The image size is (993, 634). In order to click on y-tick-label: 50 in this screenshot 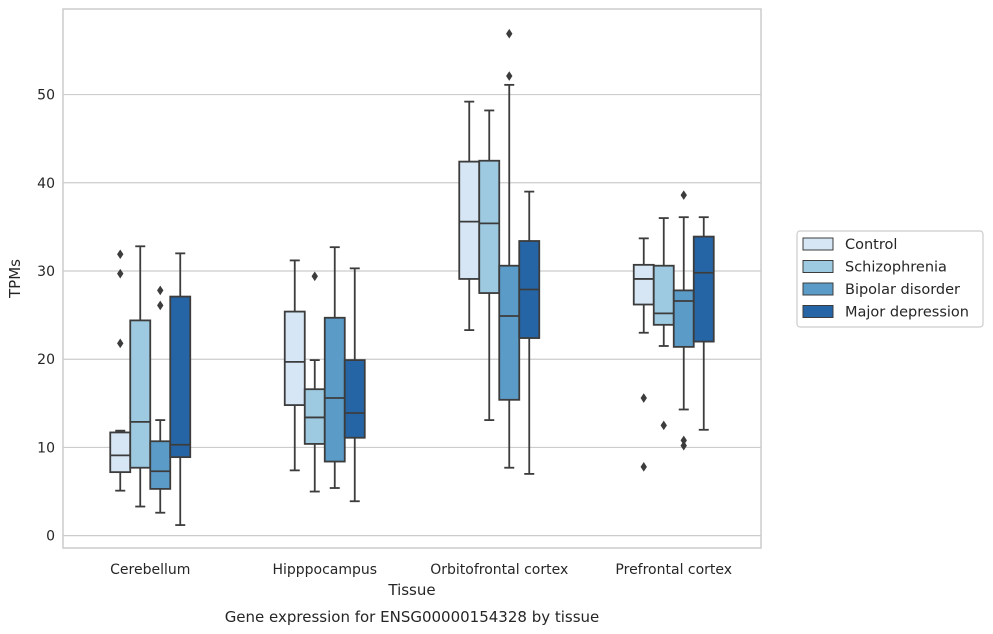, I will do `click(46, 96)`.